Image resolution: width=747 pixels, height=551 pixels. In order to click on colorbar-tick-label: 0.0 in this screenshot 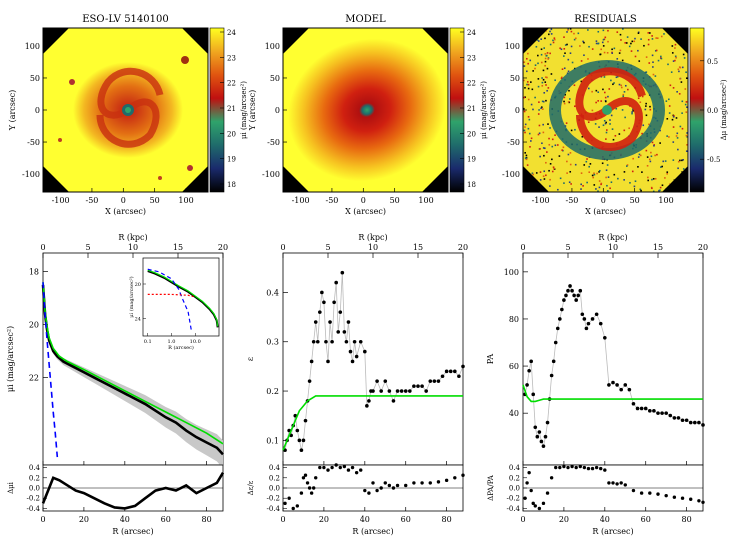, I will do `click(712, 111)`.